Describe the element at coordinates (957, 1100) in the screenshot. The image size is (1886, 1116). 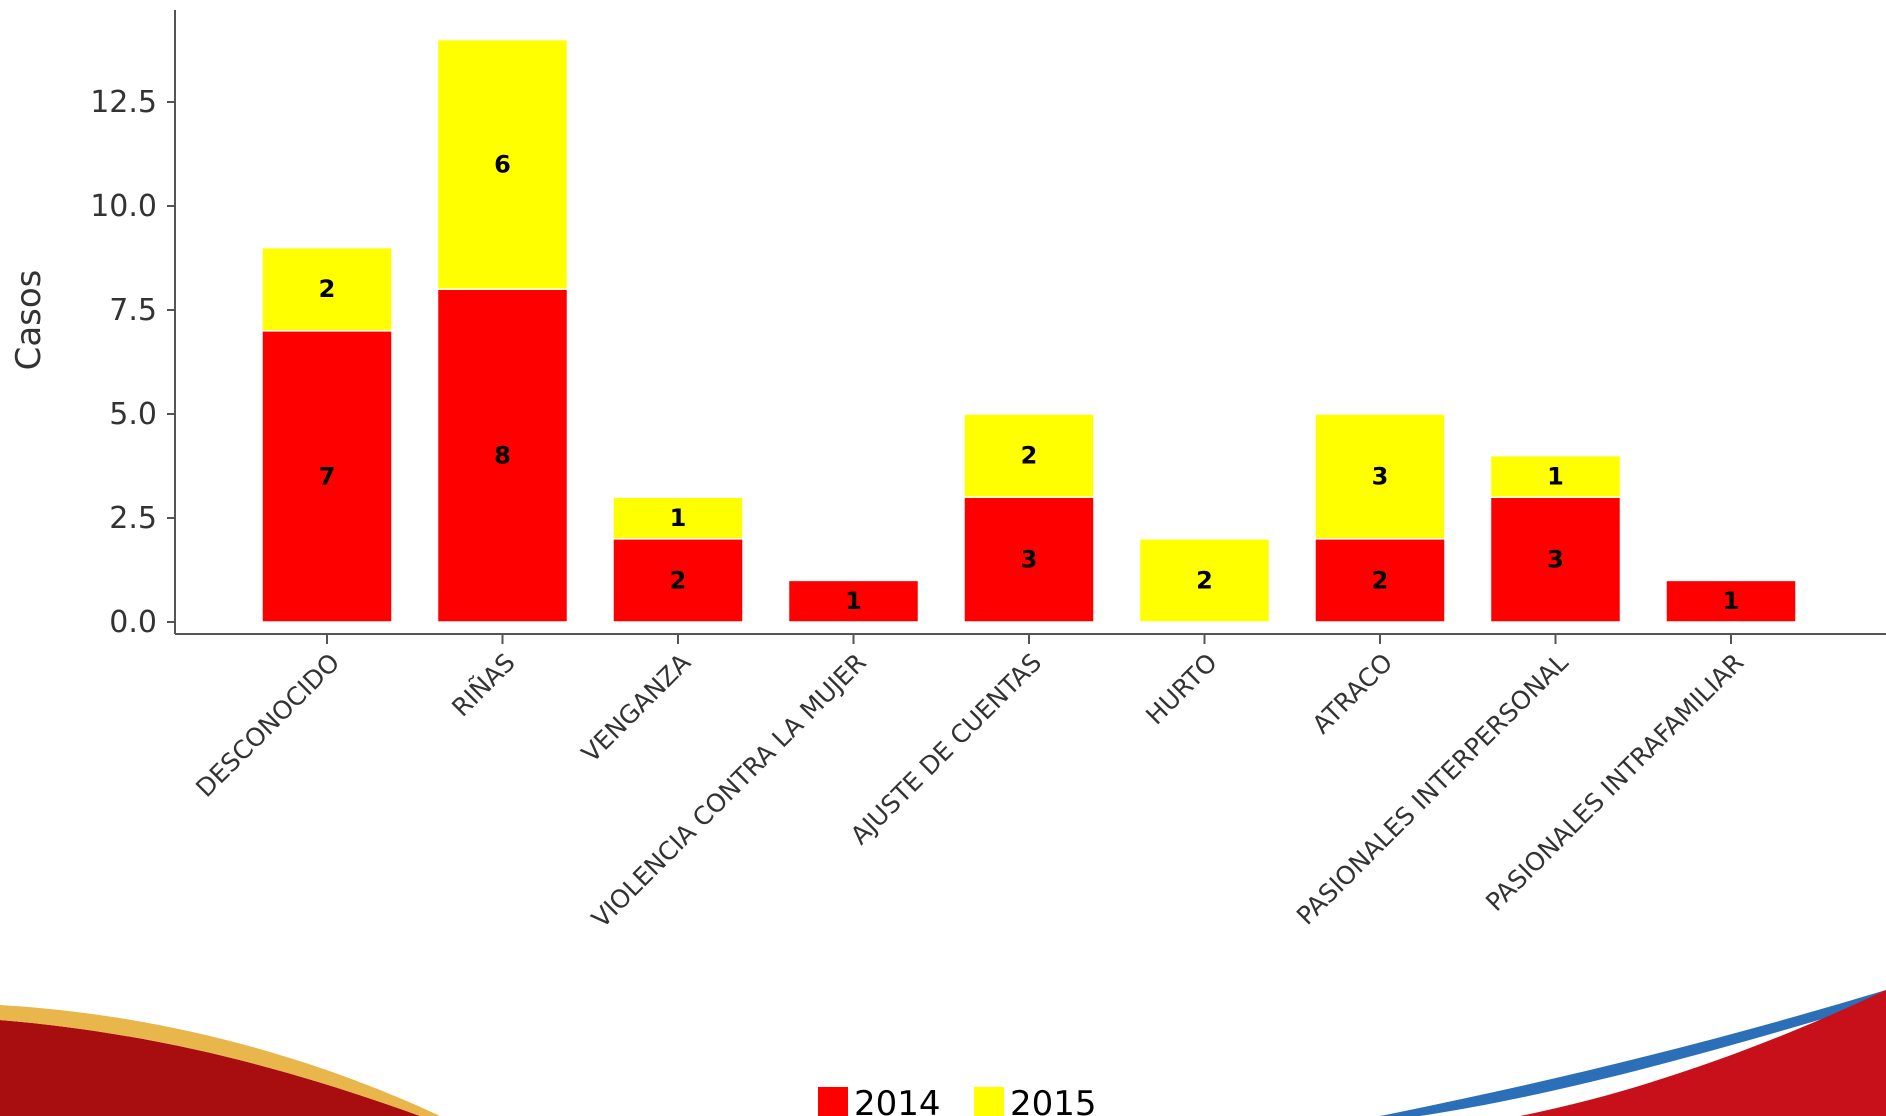
I see `legend: 2014 2015` at that location.